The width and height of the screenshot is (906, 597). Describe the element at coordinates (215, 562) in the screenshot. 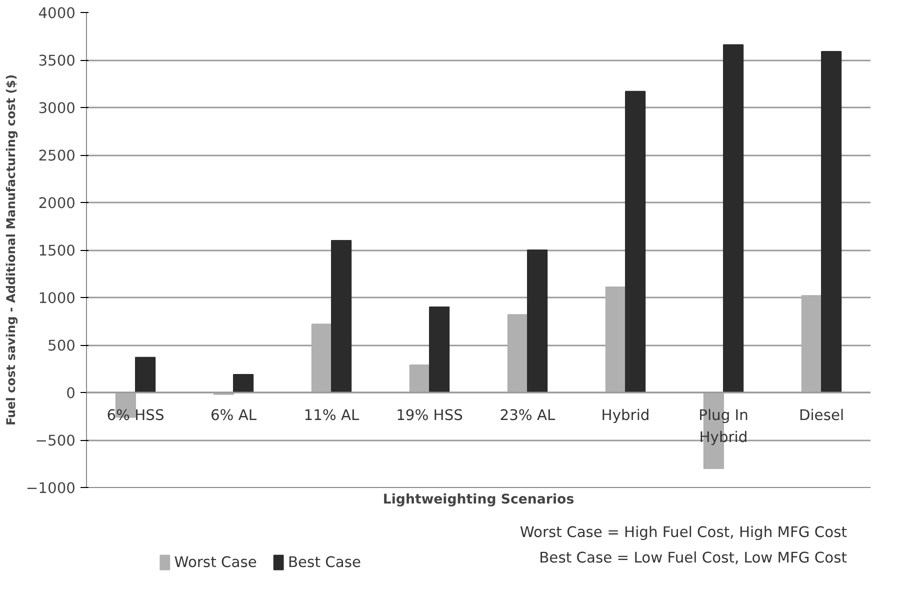

I see `legend-label: Worst Case` at that location.